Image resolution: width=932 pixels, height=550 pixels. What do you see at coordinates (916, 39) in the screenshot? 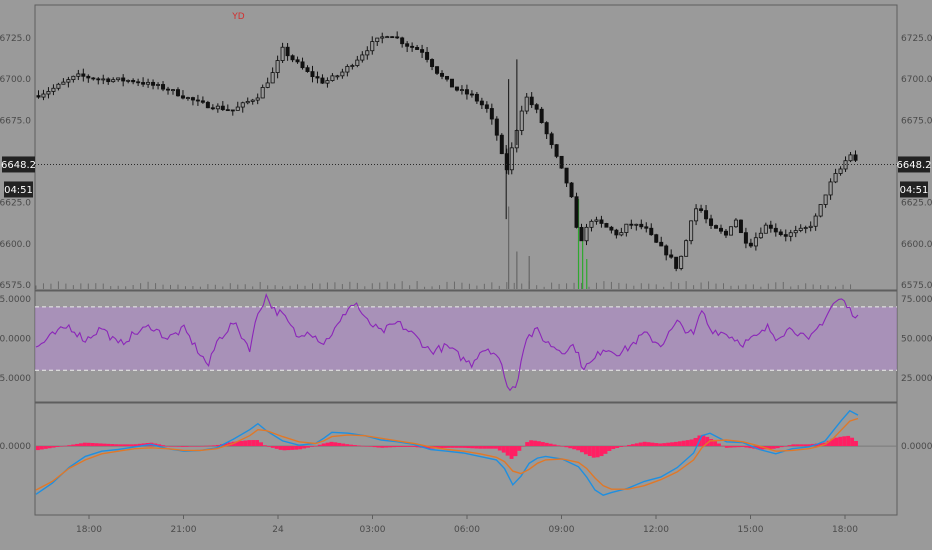
I see `price-tick-label-right: 6725.0` at bounding box center [916, 39].